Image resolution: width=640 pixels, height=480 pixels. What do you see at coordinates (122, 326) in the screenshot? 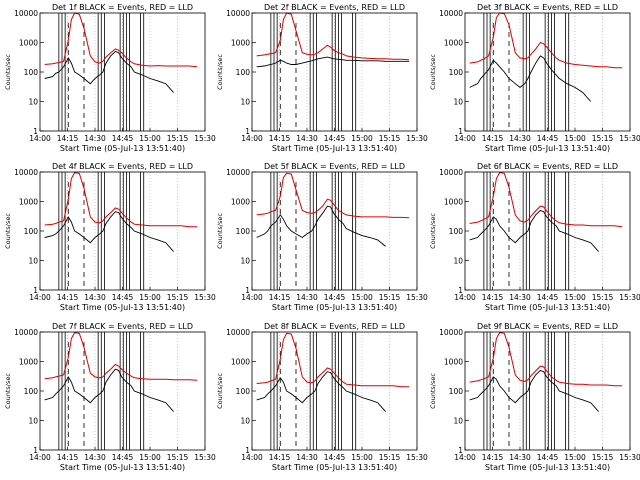
I see `panel-title: Det 7f BLACK = Events, RED = LLD` at bounding box center [122, 326].